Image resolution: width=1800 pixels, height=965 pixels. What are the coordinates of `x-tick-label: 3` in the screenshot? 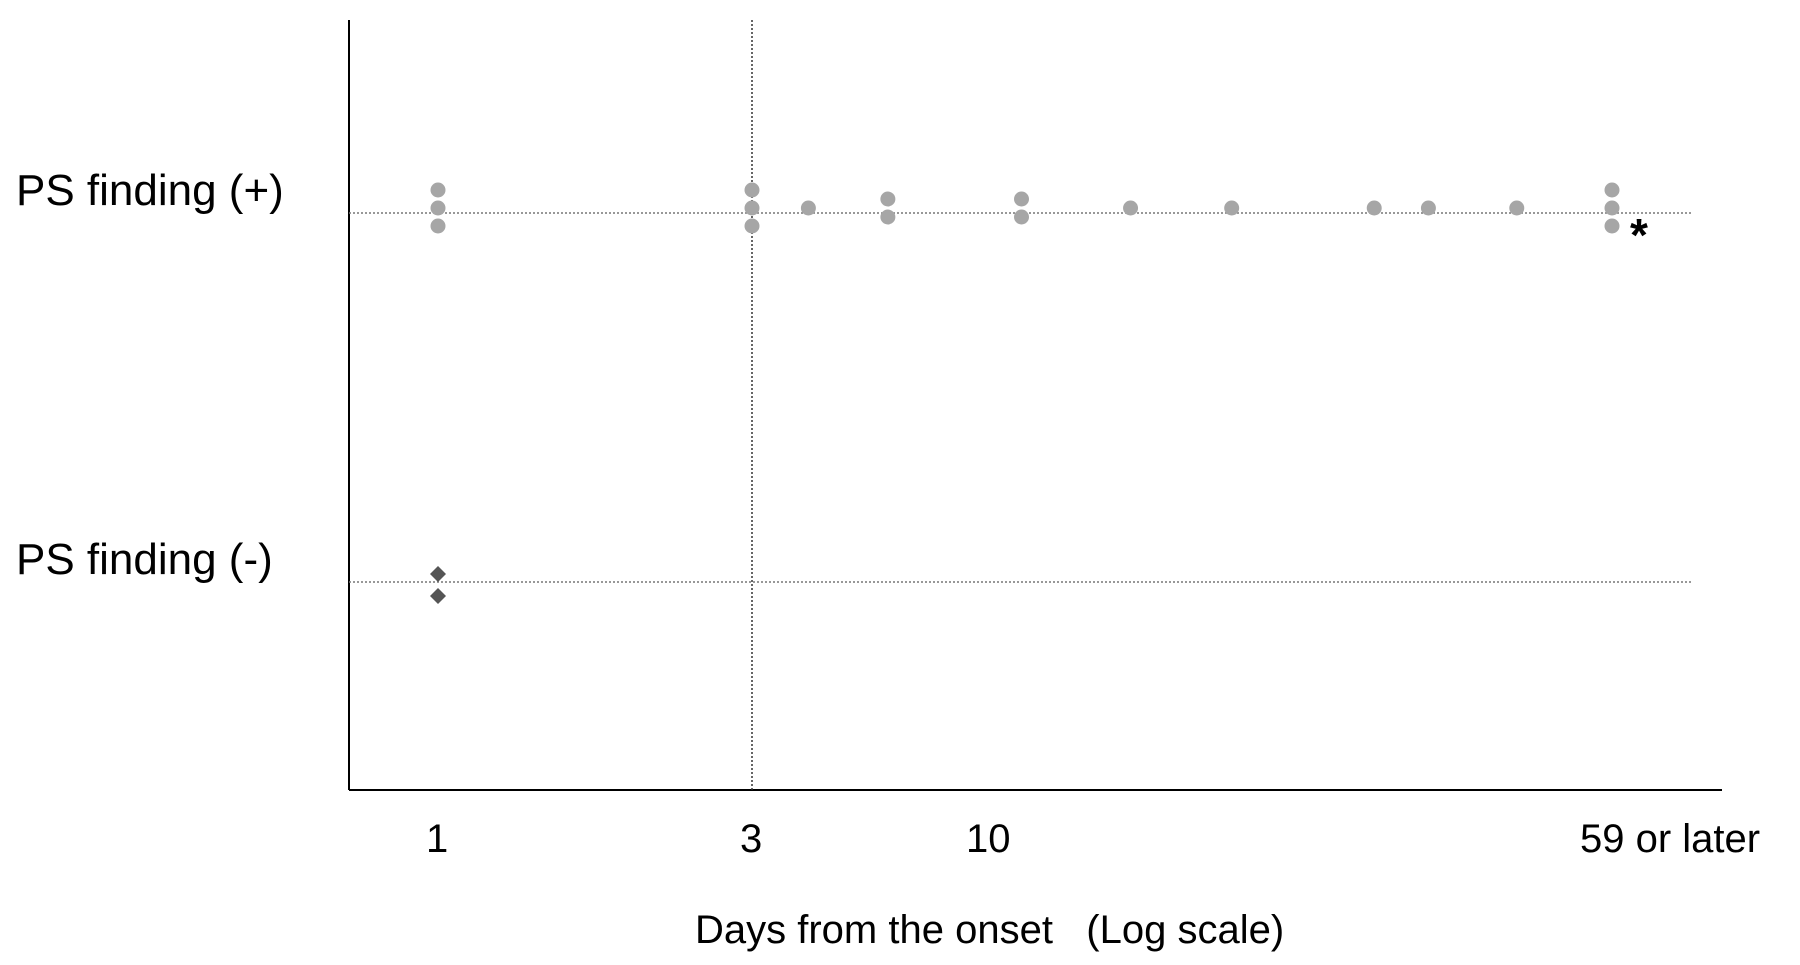 It's located at (751, 839).